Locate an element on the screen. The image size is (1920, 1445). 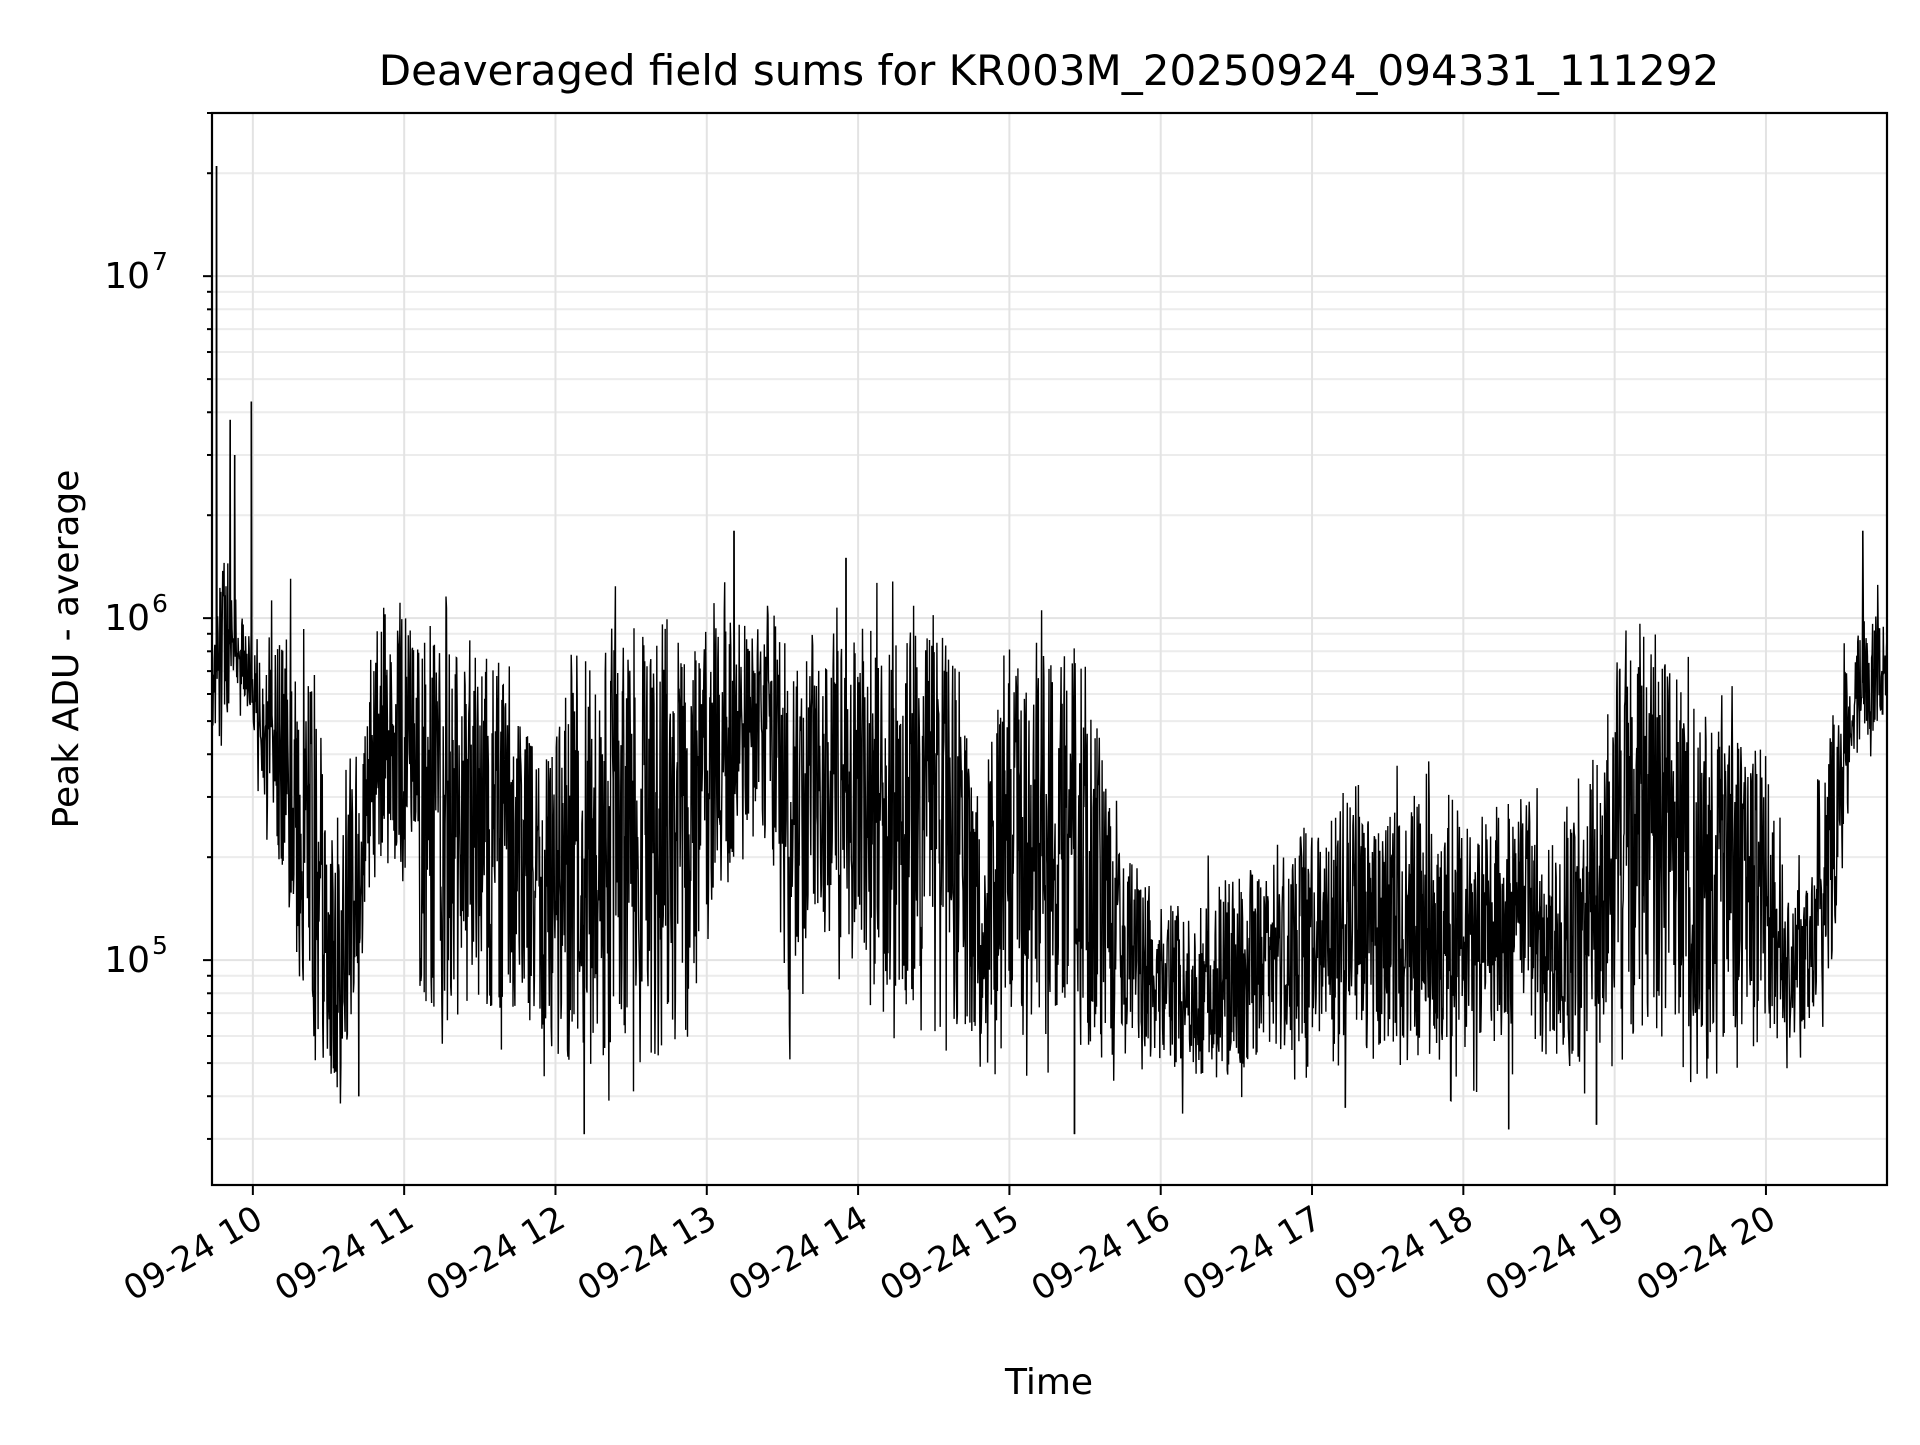
y-tick-exponent: 5 is located at coordinates (160, 945).